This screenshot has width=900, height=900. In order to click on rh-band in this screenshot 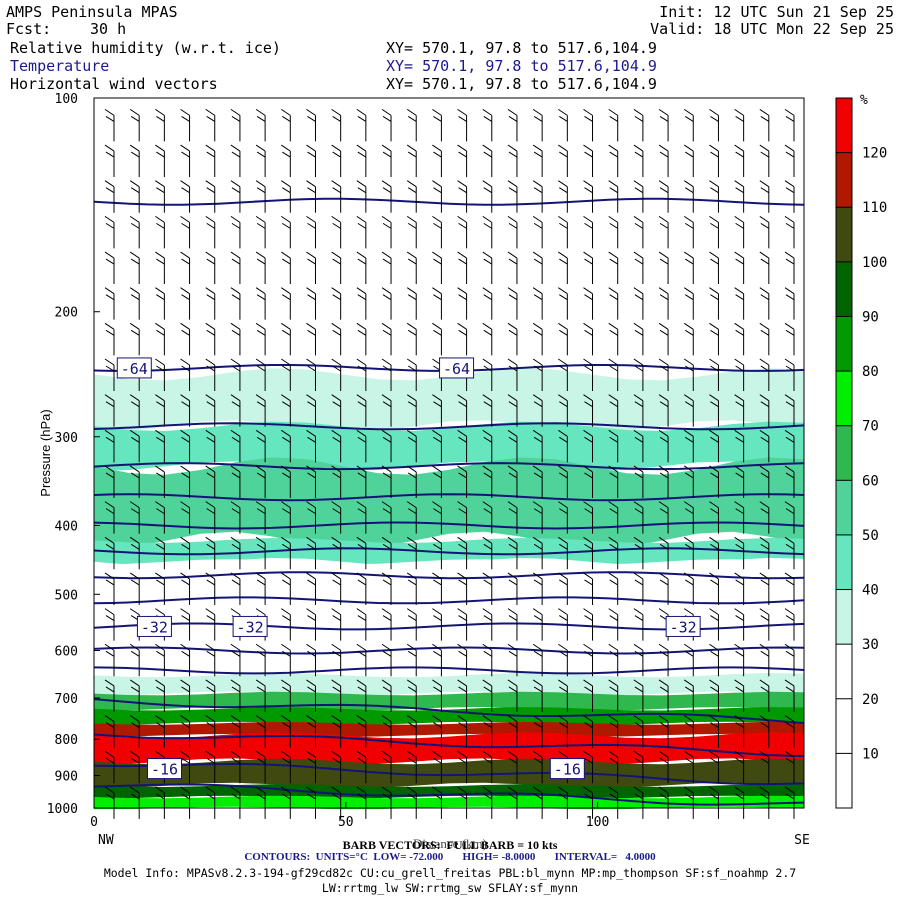, I will do `click(449, 716)`.